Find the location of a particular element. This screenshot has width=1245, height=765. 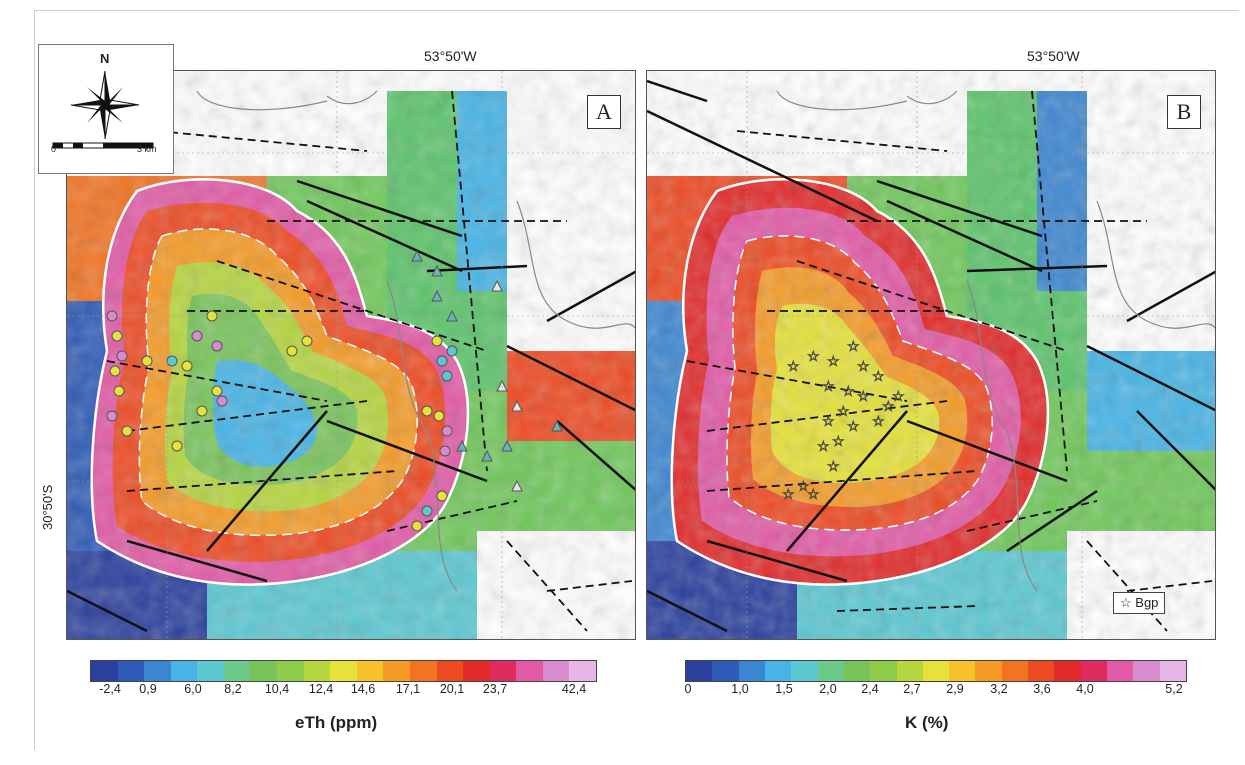

k-colorbar is located at coordinates (936, 671).